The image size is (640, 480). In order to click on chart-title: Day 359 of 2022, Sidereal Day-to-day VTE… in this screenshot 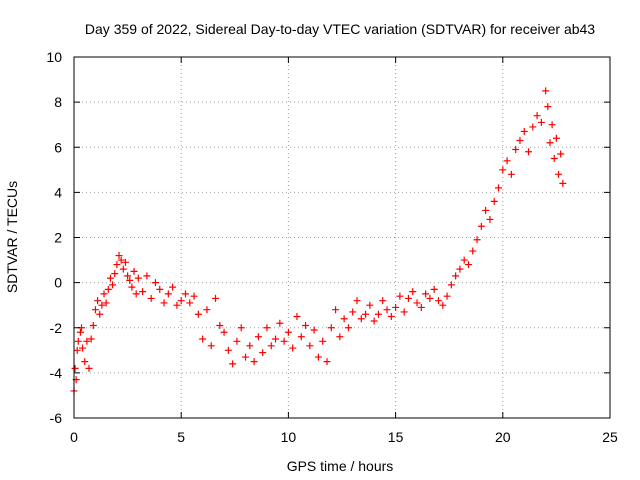, I will do `click(340, 29)`.